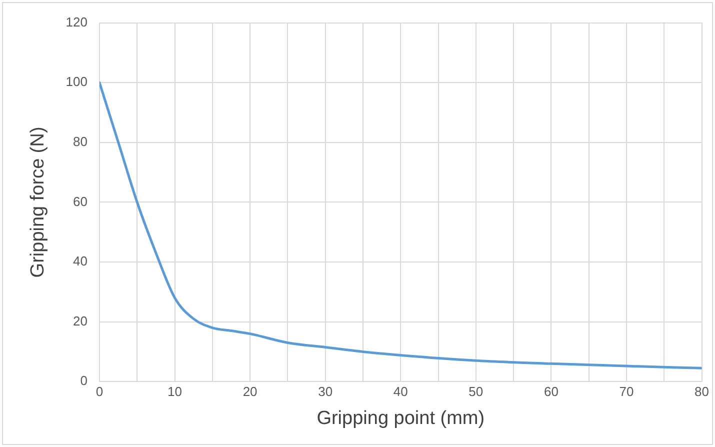 This screenshot has width=715, height=447. Describe the element at coordinates (80, 320) in the screenshot. I see `y-tick-label: 20` at that location.